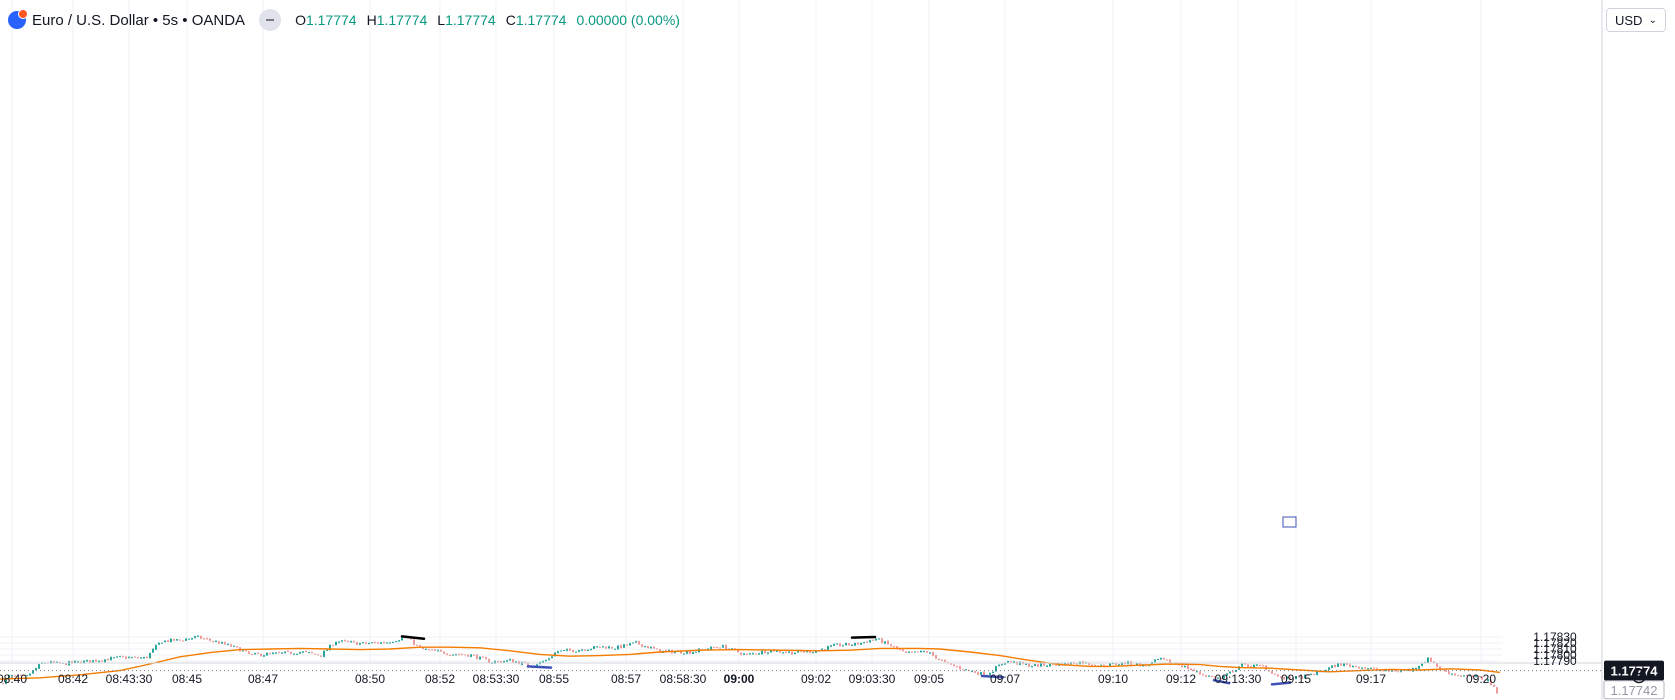  What do you see at coordinates (1371, 679) in the screenshot?
I see `time-tick-label: 09:17` at bounding box center [1371, 679].